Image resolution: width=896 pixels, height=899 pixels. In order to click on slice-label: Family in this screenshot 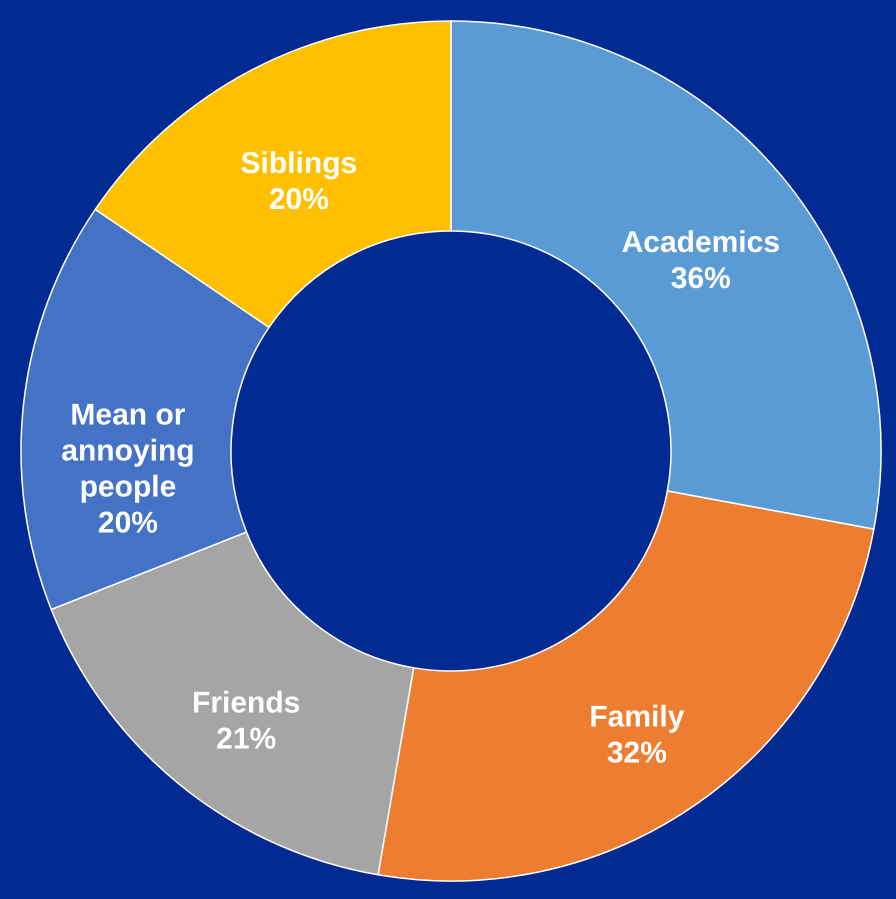, I will do `click(637, 717)`.